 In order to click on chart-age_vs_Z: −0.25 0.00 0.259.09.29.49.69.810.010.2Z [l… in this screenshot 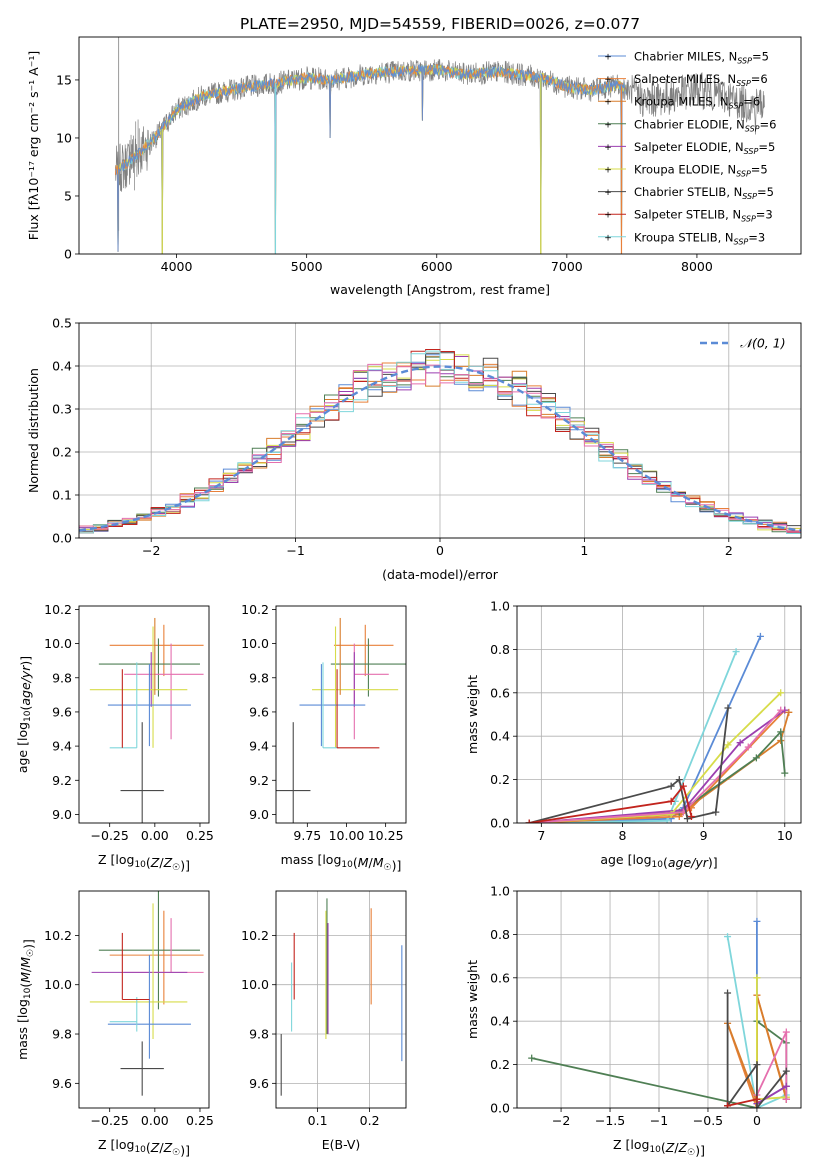, I will do `click(114, 737)`.